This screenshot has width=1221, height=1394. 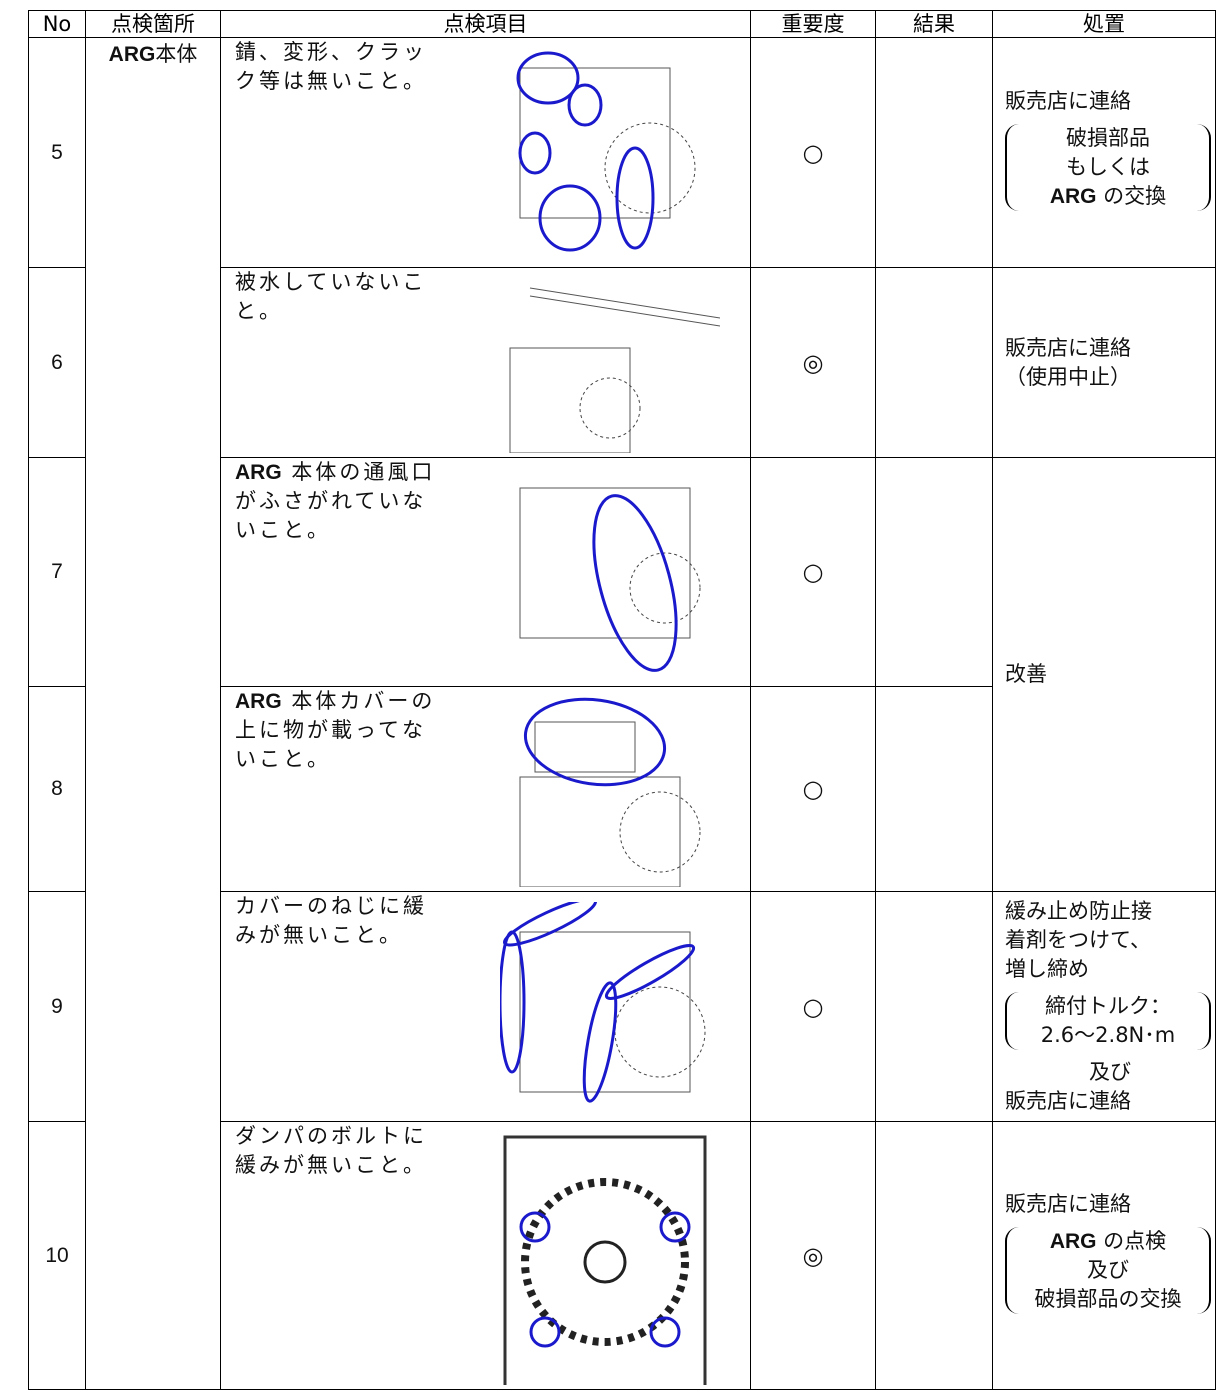 What do you see at coordinates (331, 501) in the screenshot?
I see `text-line: がふさがれていな` at bounding box center [331, 501].